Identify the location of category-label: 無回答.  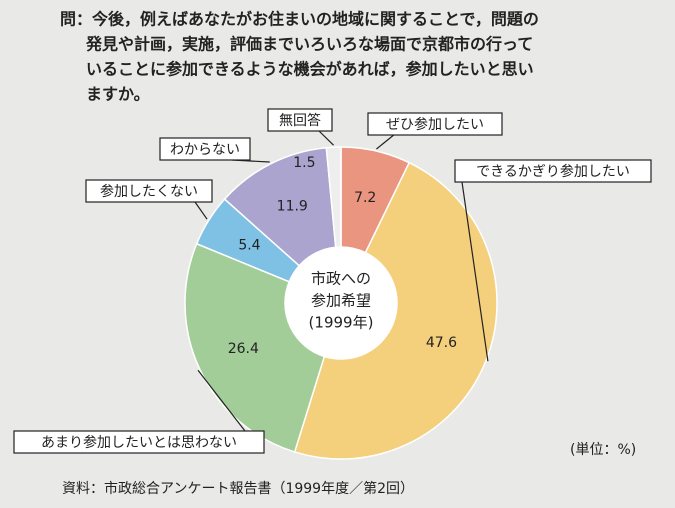
(300, 120).